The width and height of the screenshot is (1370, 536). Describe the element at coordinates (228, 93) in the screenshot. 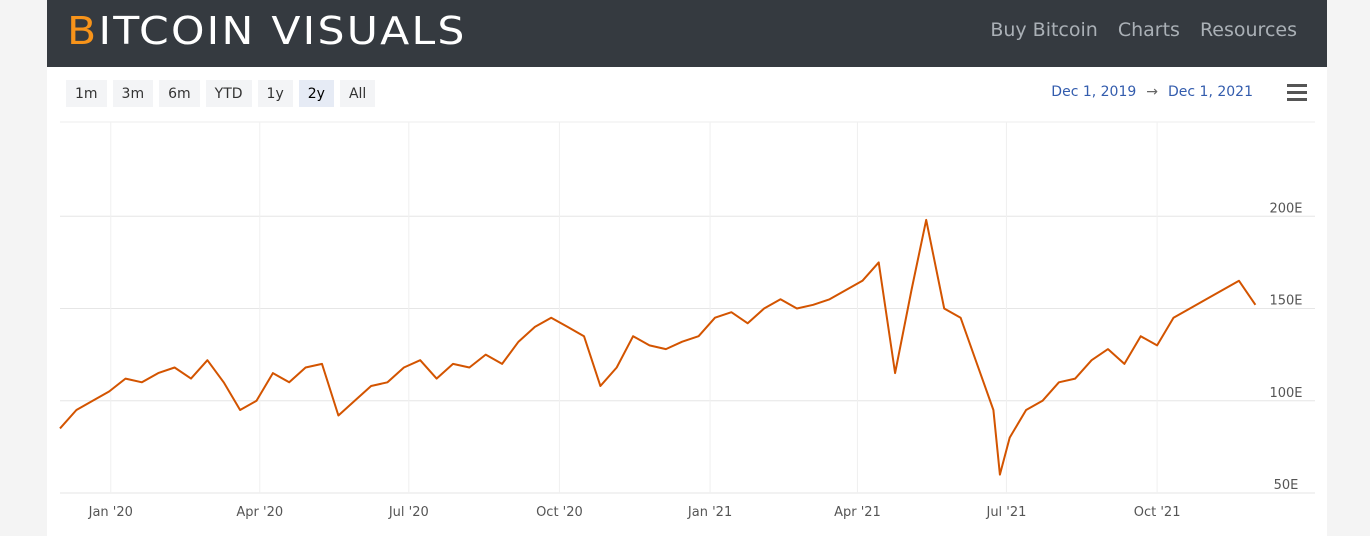

I see `range-button: YTD` at that location.